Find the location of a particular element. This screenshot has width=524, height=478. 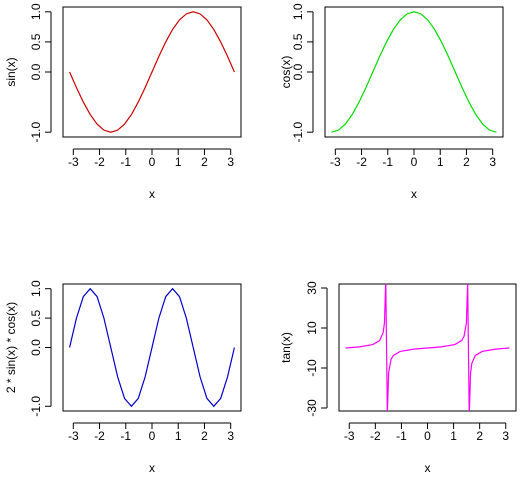

y-axis-label: sin(x) is located at coordinates (11, 71).